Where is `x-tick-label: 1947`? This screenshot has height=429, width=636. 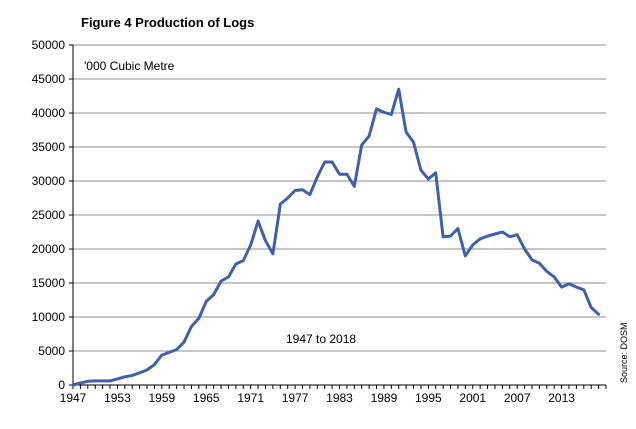 x-tick-label: 1947 is located at coordinates (73, 398).